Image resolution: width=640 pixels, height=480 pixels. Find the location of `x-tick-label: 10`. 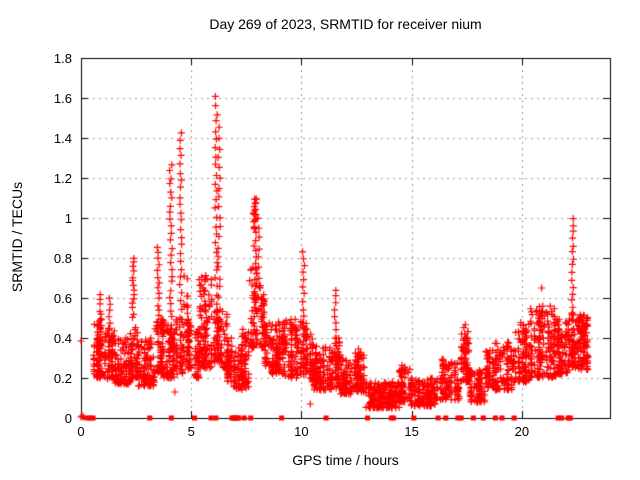

x-tick-label: 10 is located at coordinates (301, 431).